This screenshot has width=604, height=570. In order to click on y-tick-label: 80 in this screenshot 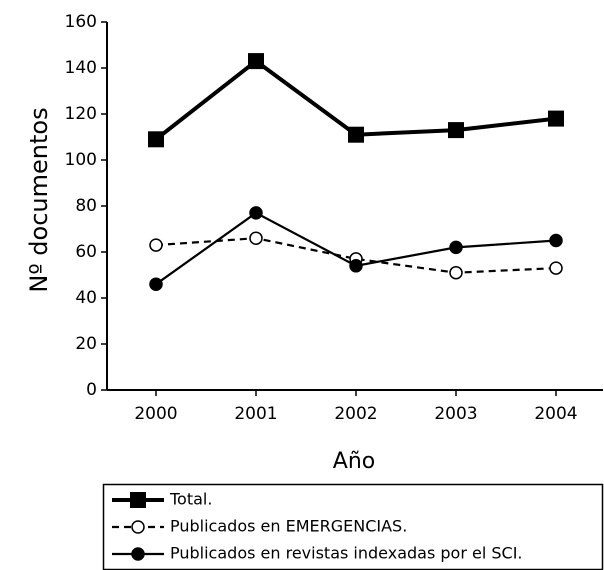, I will do `click(86, 206)`.